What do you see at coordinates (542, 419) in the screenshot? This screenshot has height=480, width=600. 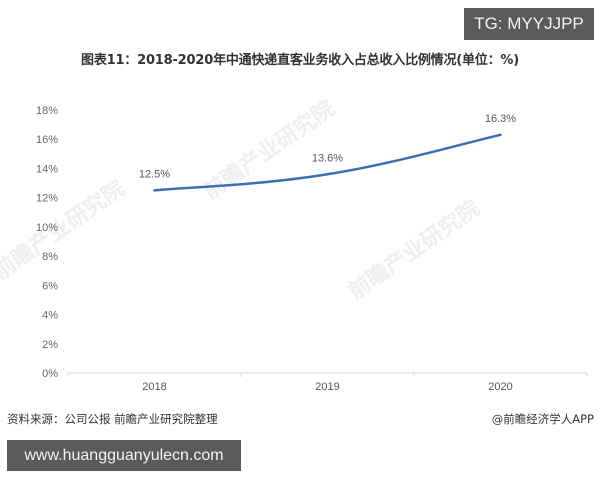 I see `credit-note: @前瞻经济学人APP` at bounding box center [542, 419].